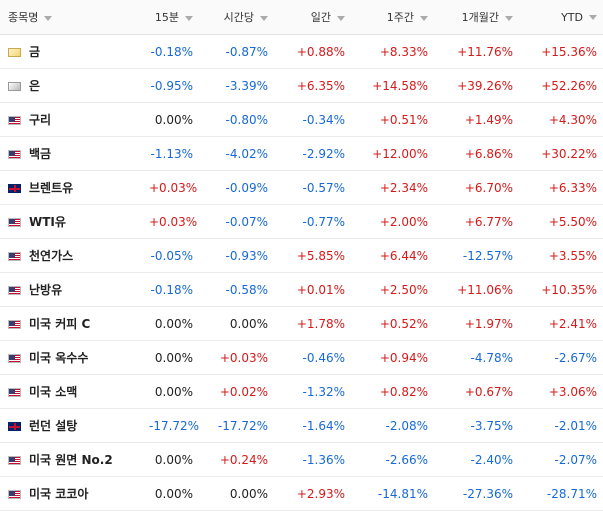 Image resolution: width=603 pixels, height=511 pixels. Describe the element at coordinates (392, 459) in the screenshot. I see `change-weekly-cell: -2.66%` at that location.